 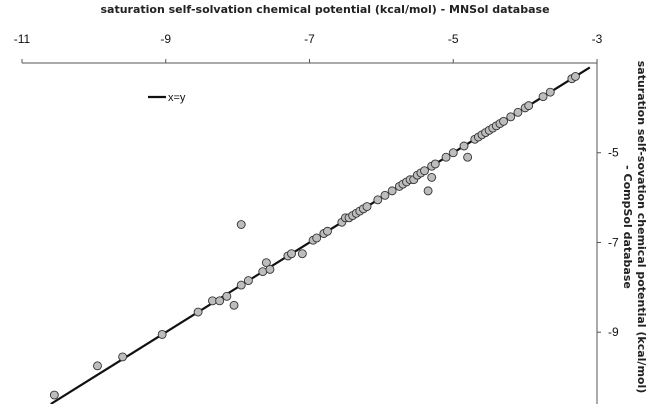 What do you see at coordinates (165, 39) in the screenshot?
I see `x-tick-label: -9` at bounding box center [165, 39].